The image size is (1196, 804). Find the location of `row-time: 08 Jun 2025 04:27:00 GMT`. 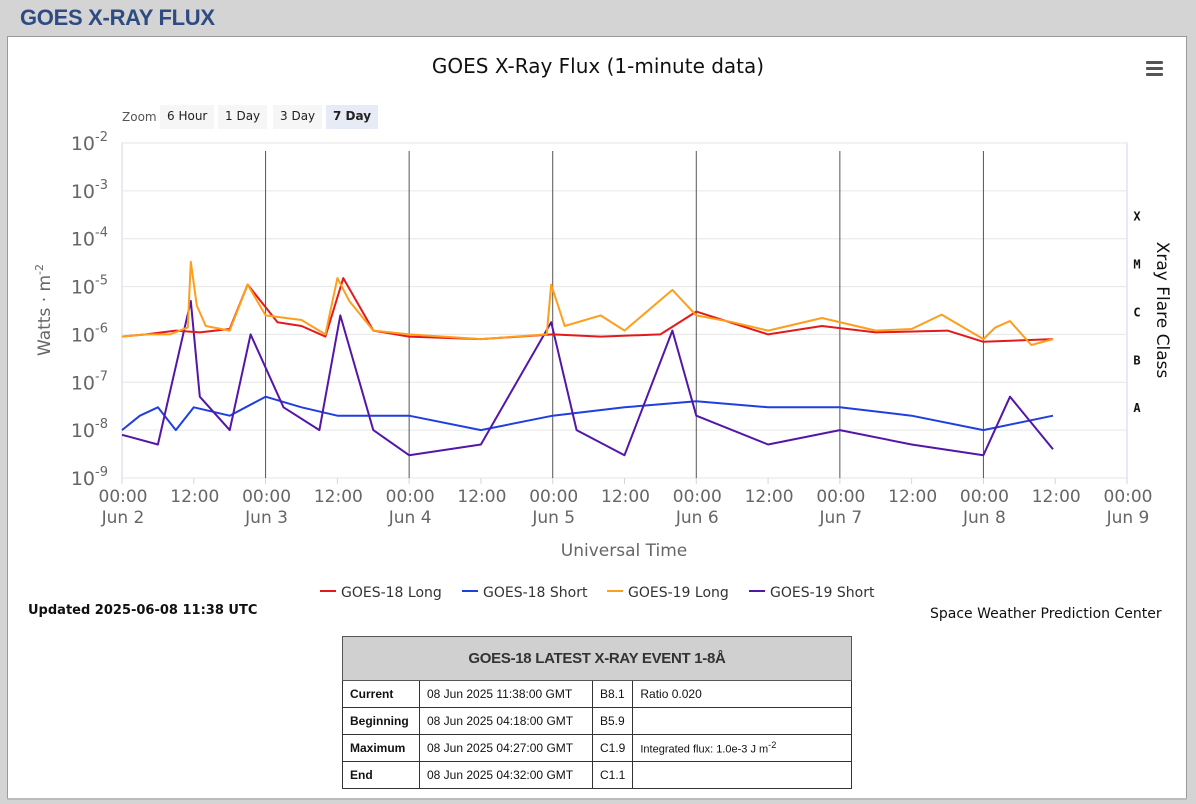

row-time: 08 Jun 2025 04:27:00 GMT is located at coordinates (506, 748).